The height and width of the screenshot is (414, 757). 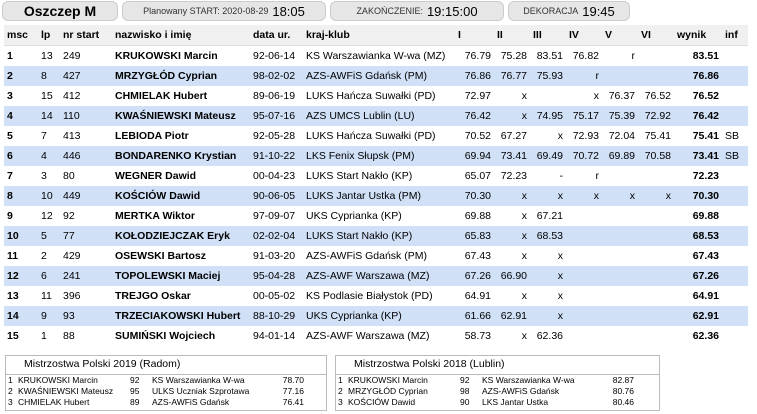 What do you see at coordinates (354, 216) in the screenshot?
I see `table-cell: UKS Cyprianka (KP)` at bounding box center [354, 216].